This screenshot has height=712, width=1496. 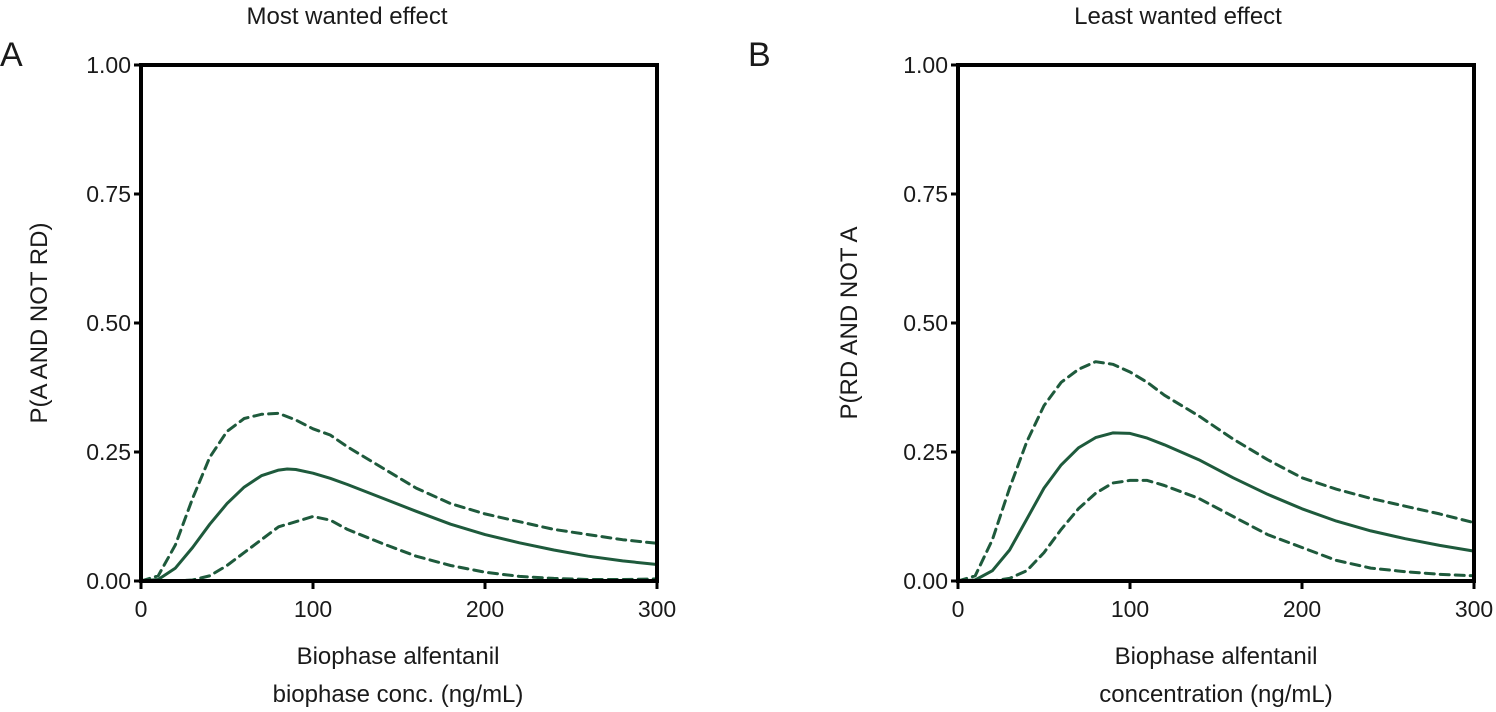 What do you see at coordinates (398, 694) in the screenshot?
I see `panel-a-xlabel-line2: biophase conc. (ng/mL)` at bounding box center [398, 694].